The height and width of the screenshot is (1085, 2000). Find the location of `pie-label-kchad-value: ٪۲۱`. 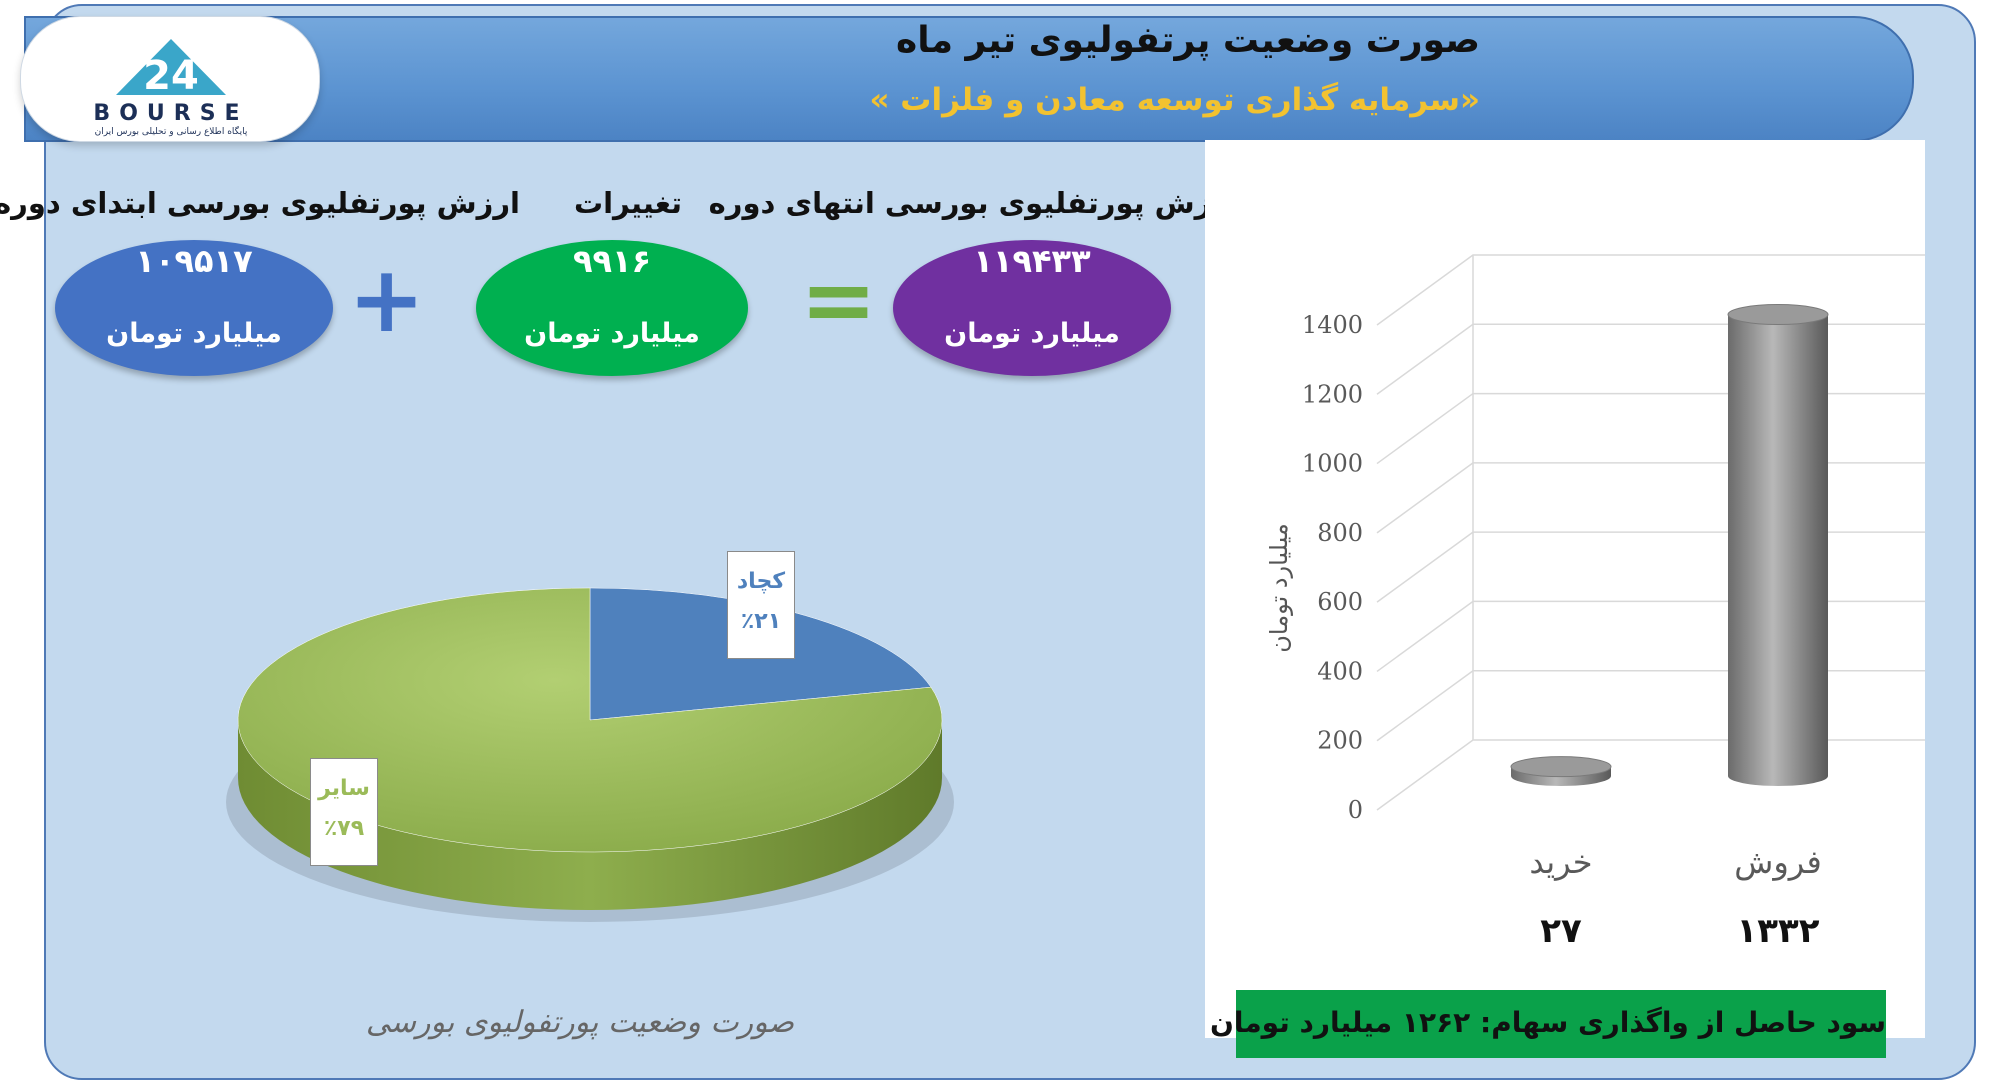

pie-label-kchad-value: ٪۲۱ is located at coordinates (761, 621).